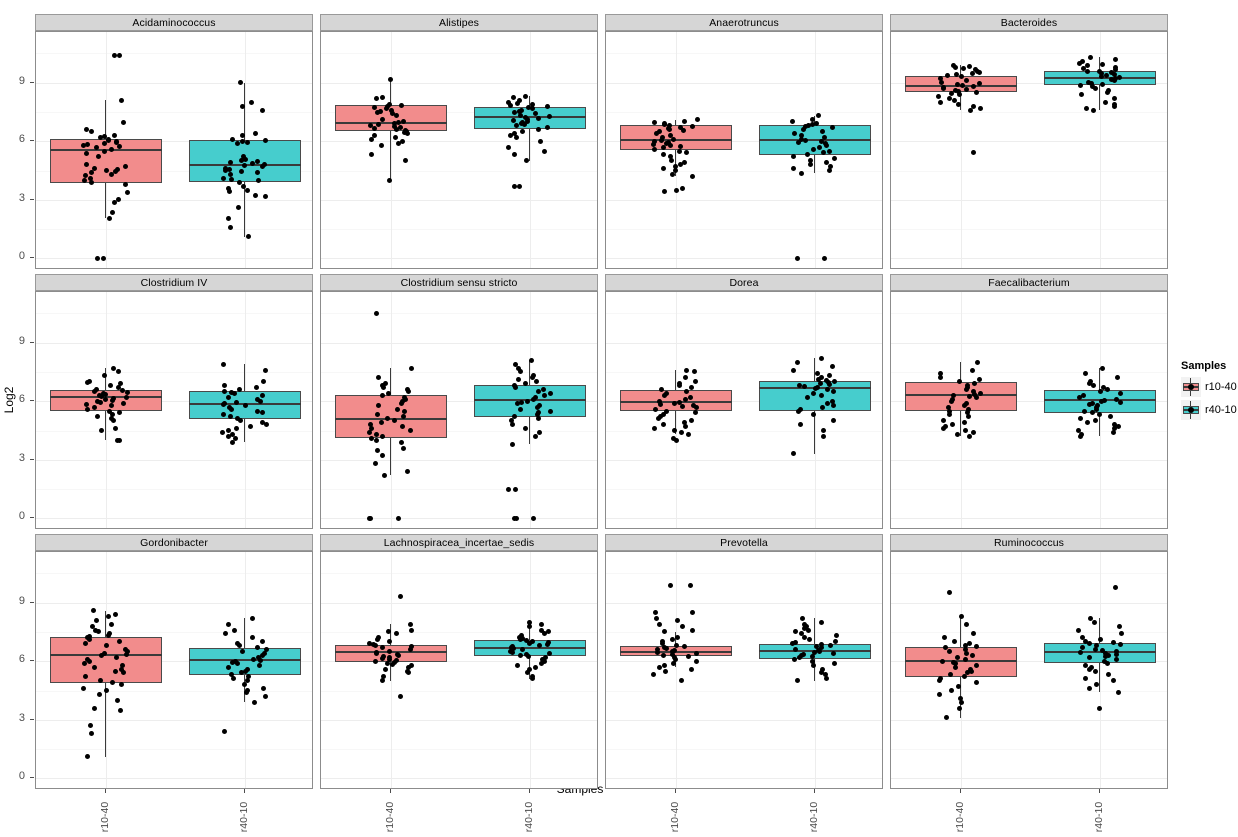 The width and height of the screenshot is (1238, 837). I want to click on y-tick-mark, so click(32, 401).